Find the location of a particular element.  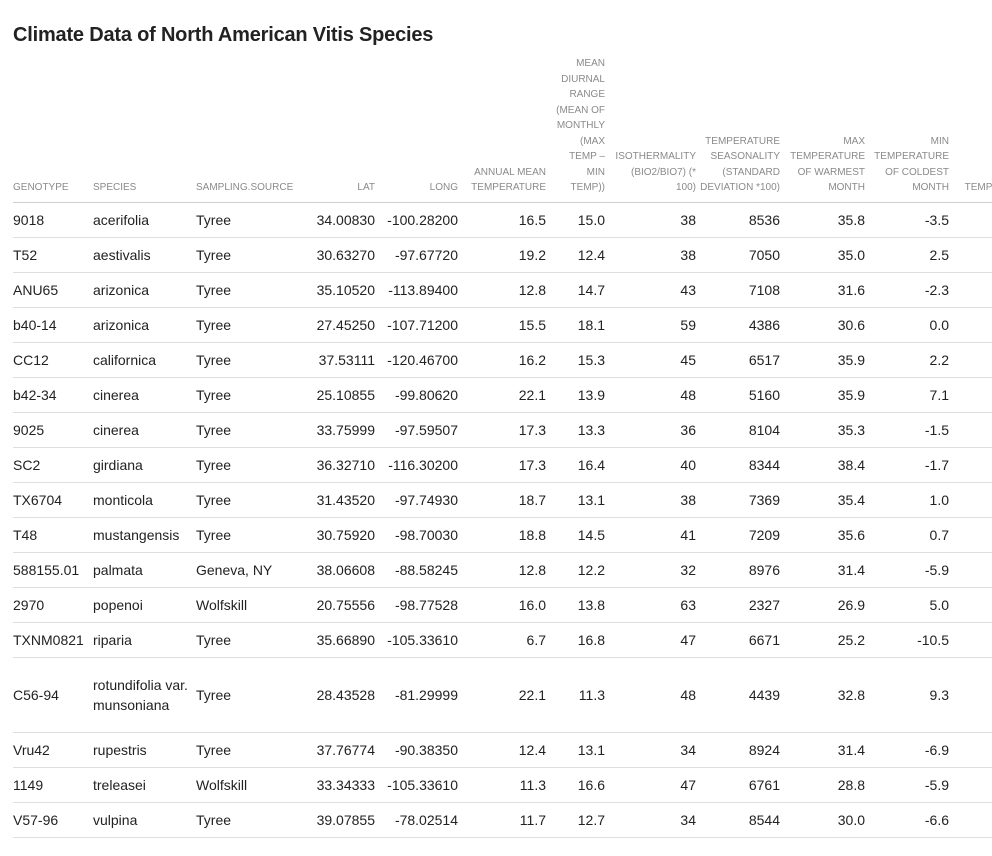

cell-genotype: SC2 is located at coordinates (53, 465).